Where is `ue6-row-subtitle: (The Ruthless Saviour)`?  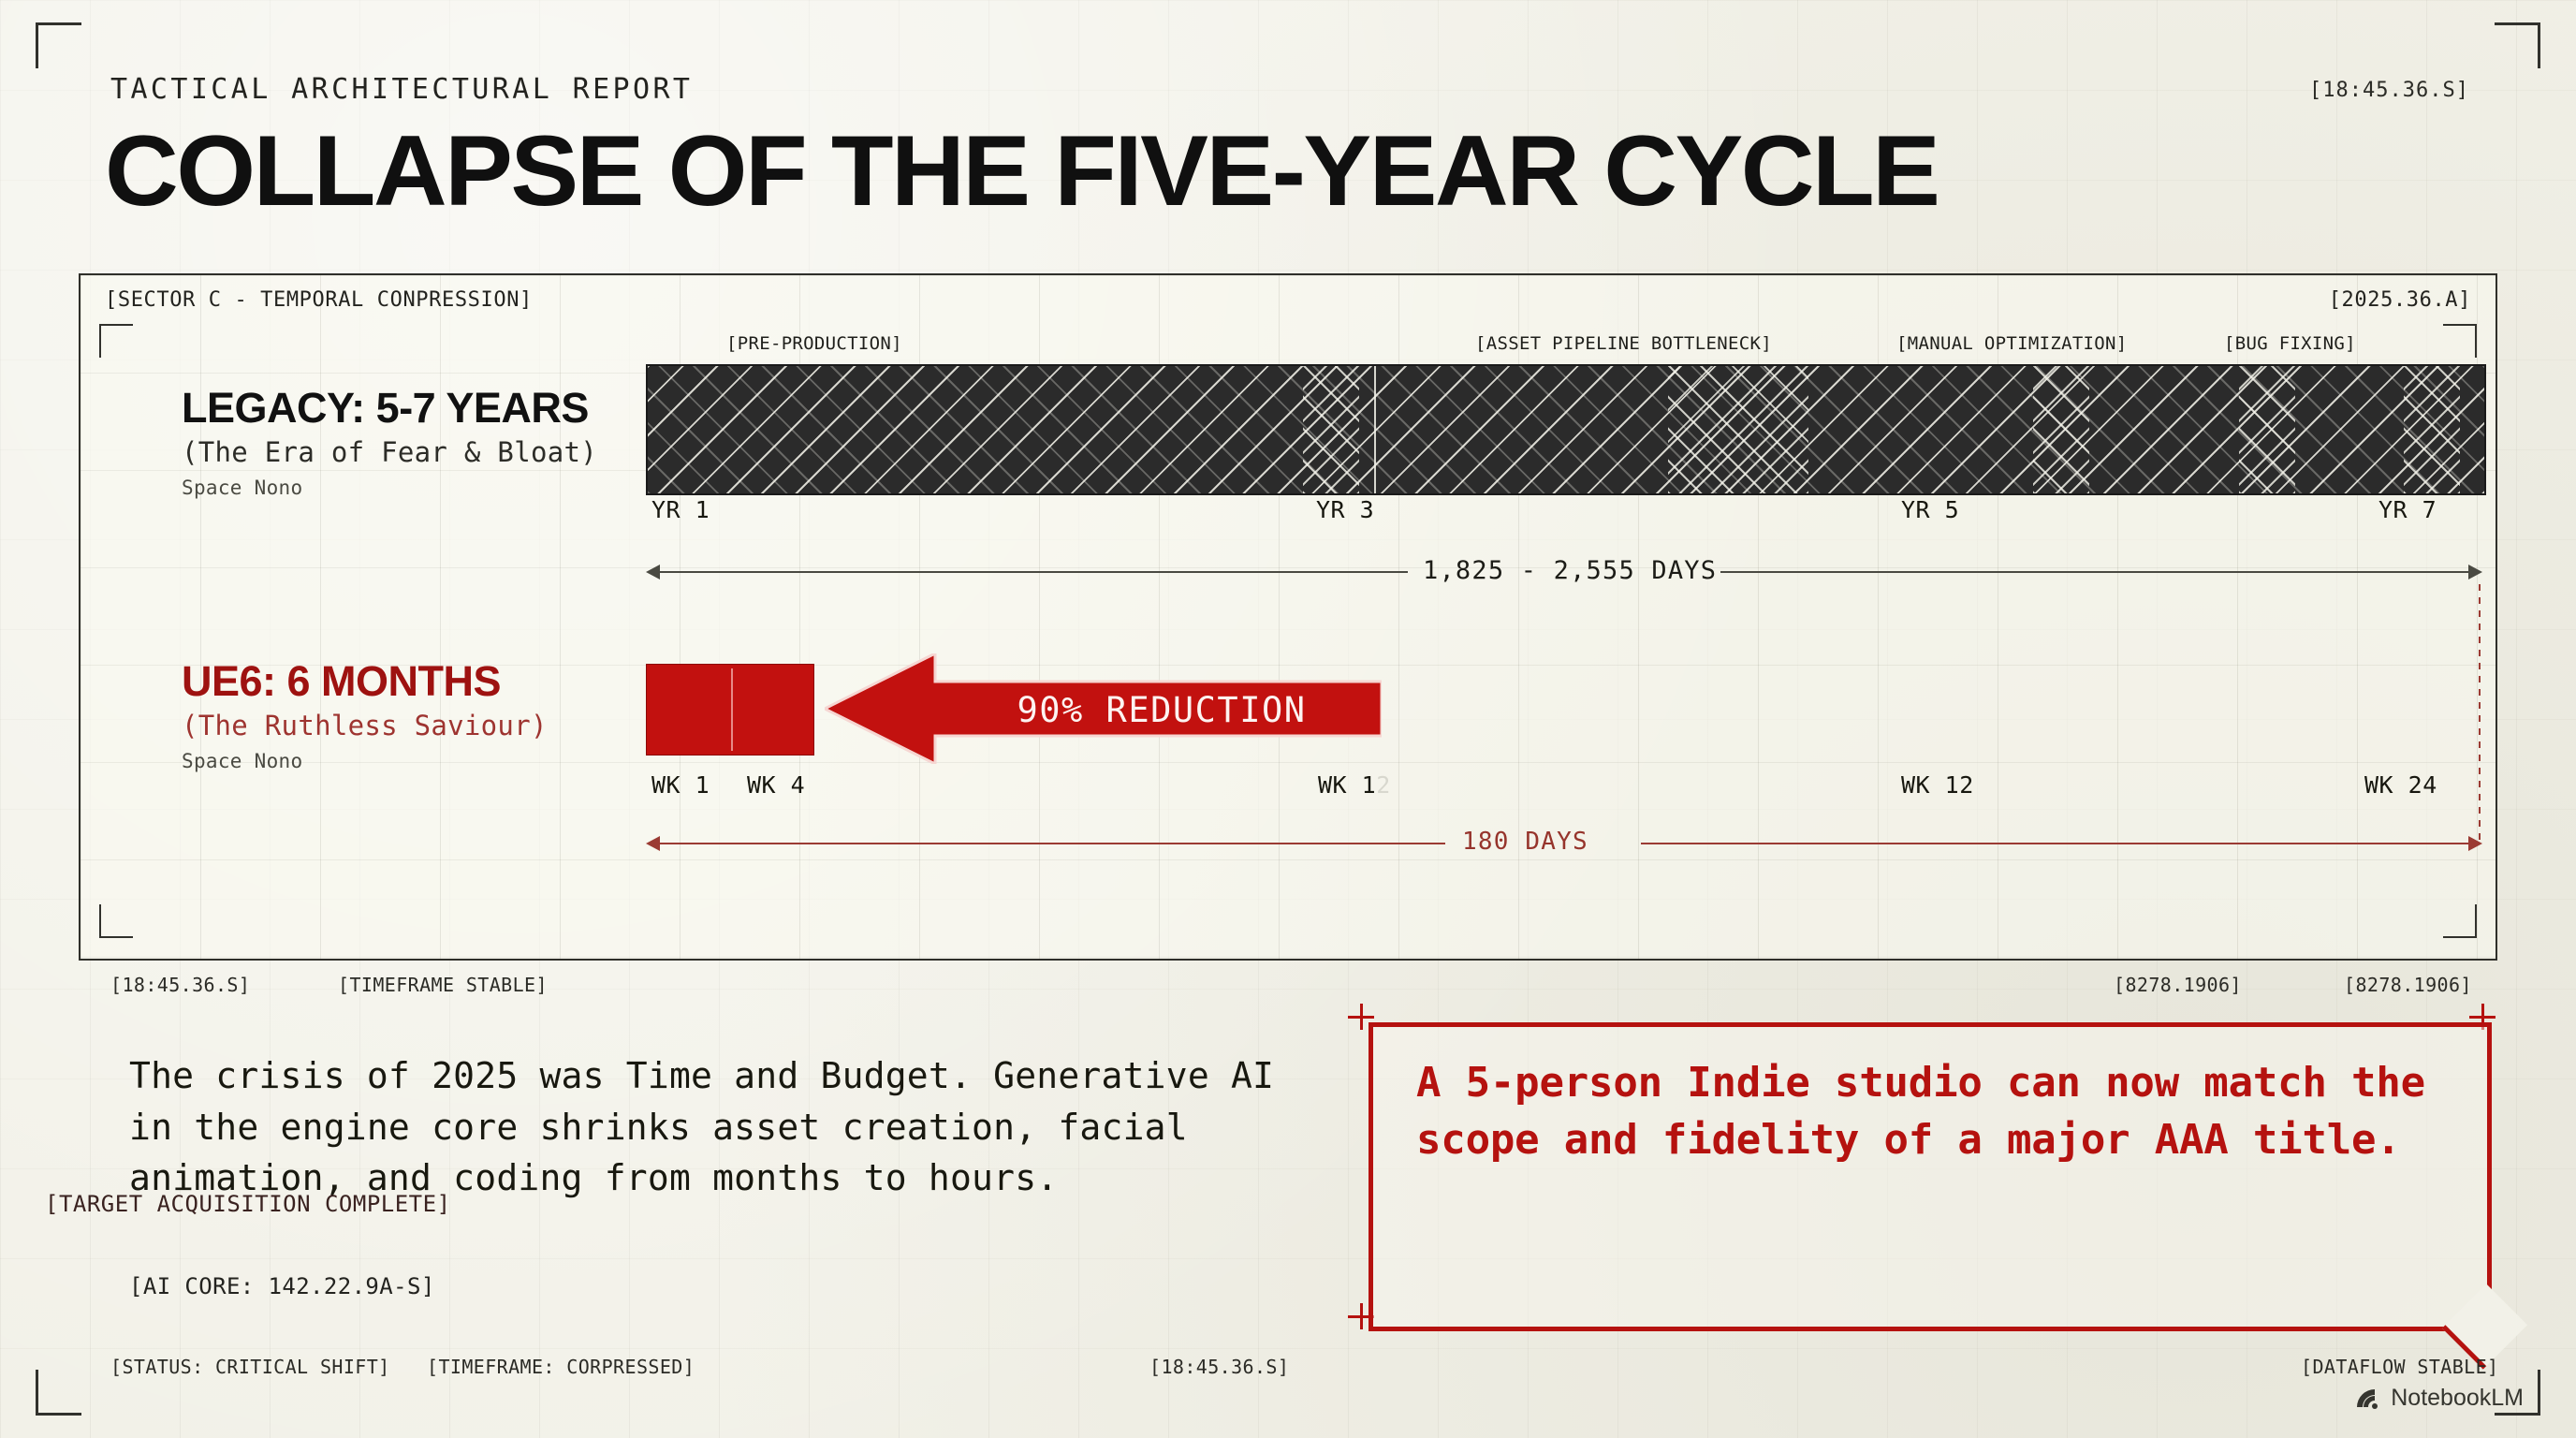 ue6-row-subtitle: (The Ruthless Saviour) is located at coordinates (365, 726).